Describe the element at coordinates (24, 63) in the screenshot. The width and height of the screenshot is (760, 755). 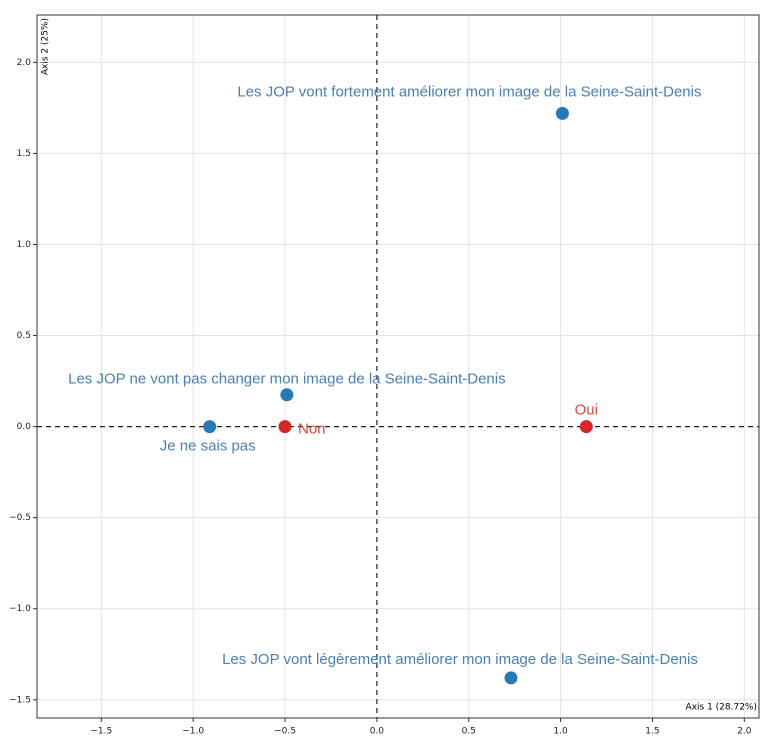
I see `y-tick-label: 2.0` at that location.